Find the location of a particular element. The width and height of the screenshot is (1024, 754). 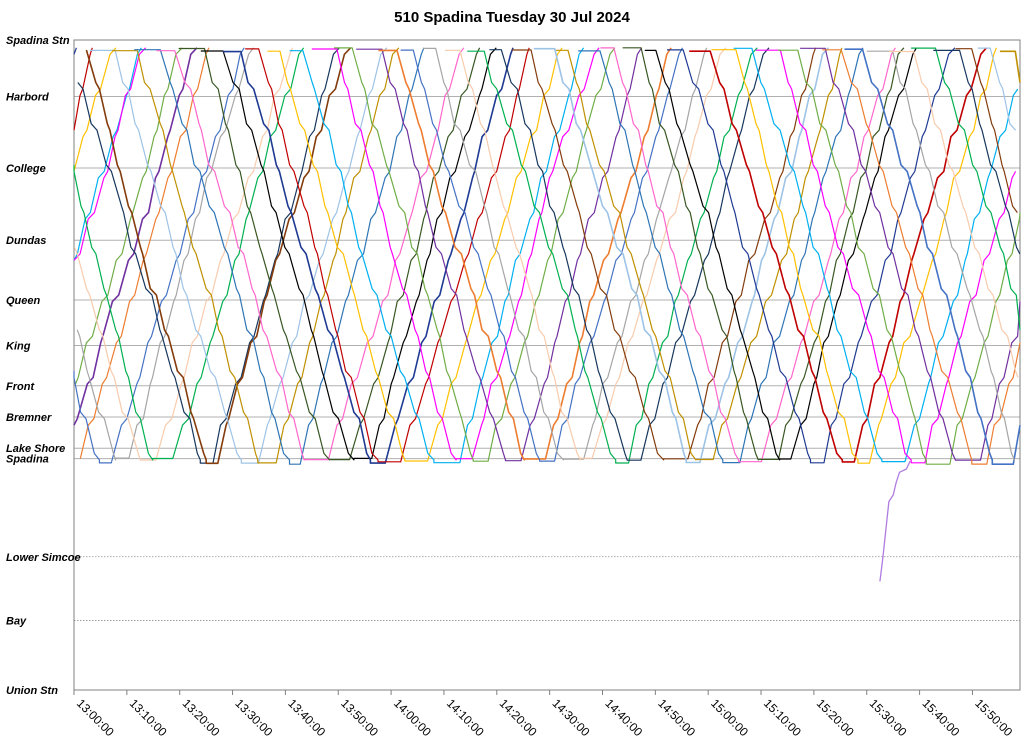

x-tick-label: 14:00:00 is located at coordinates (412, 717).